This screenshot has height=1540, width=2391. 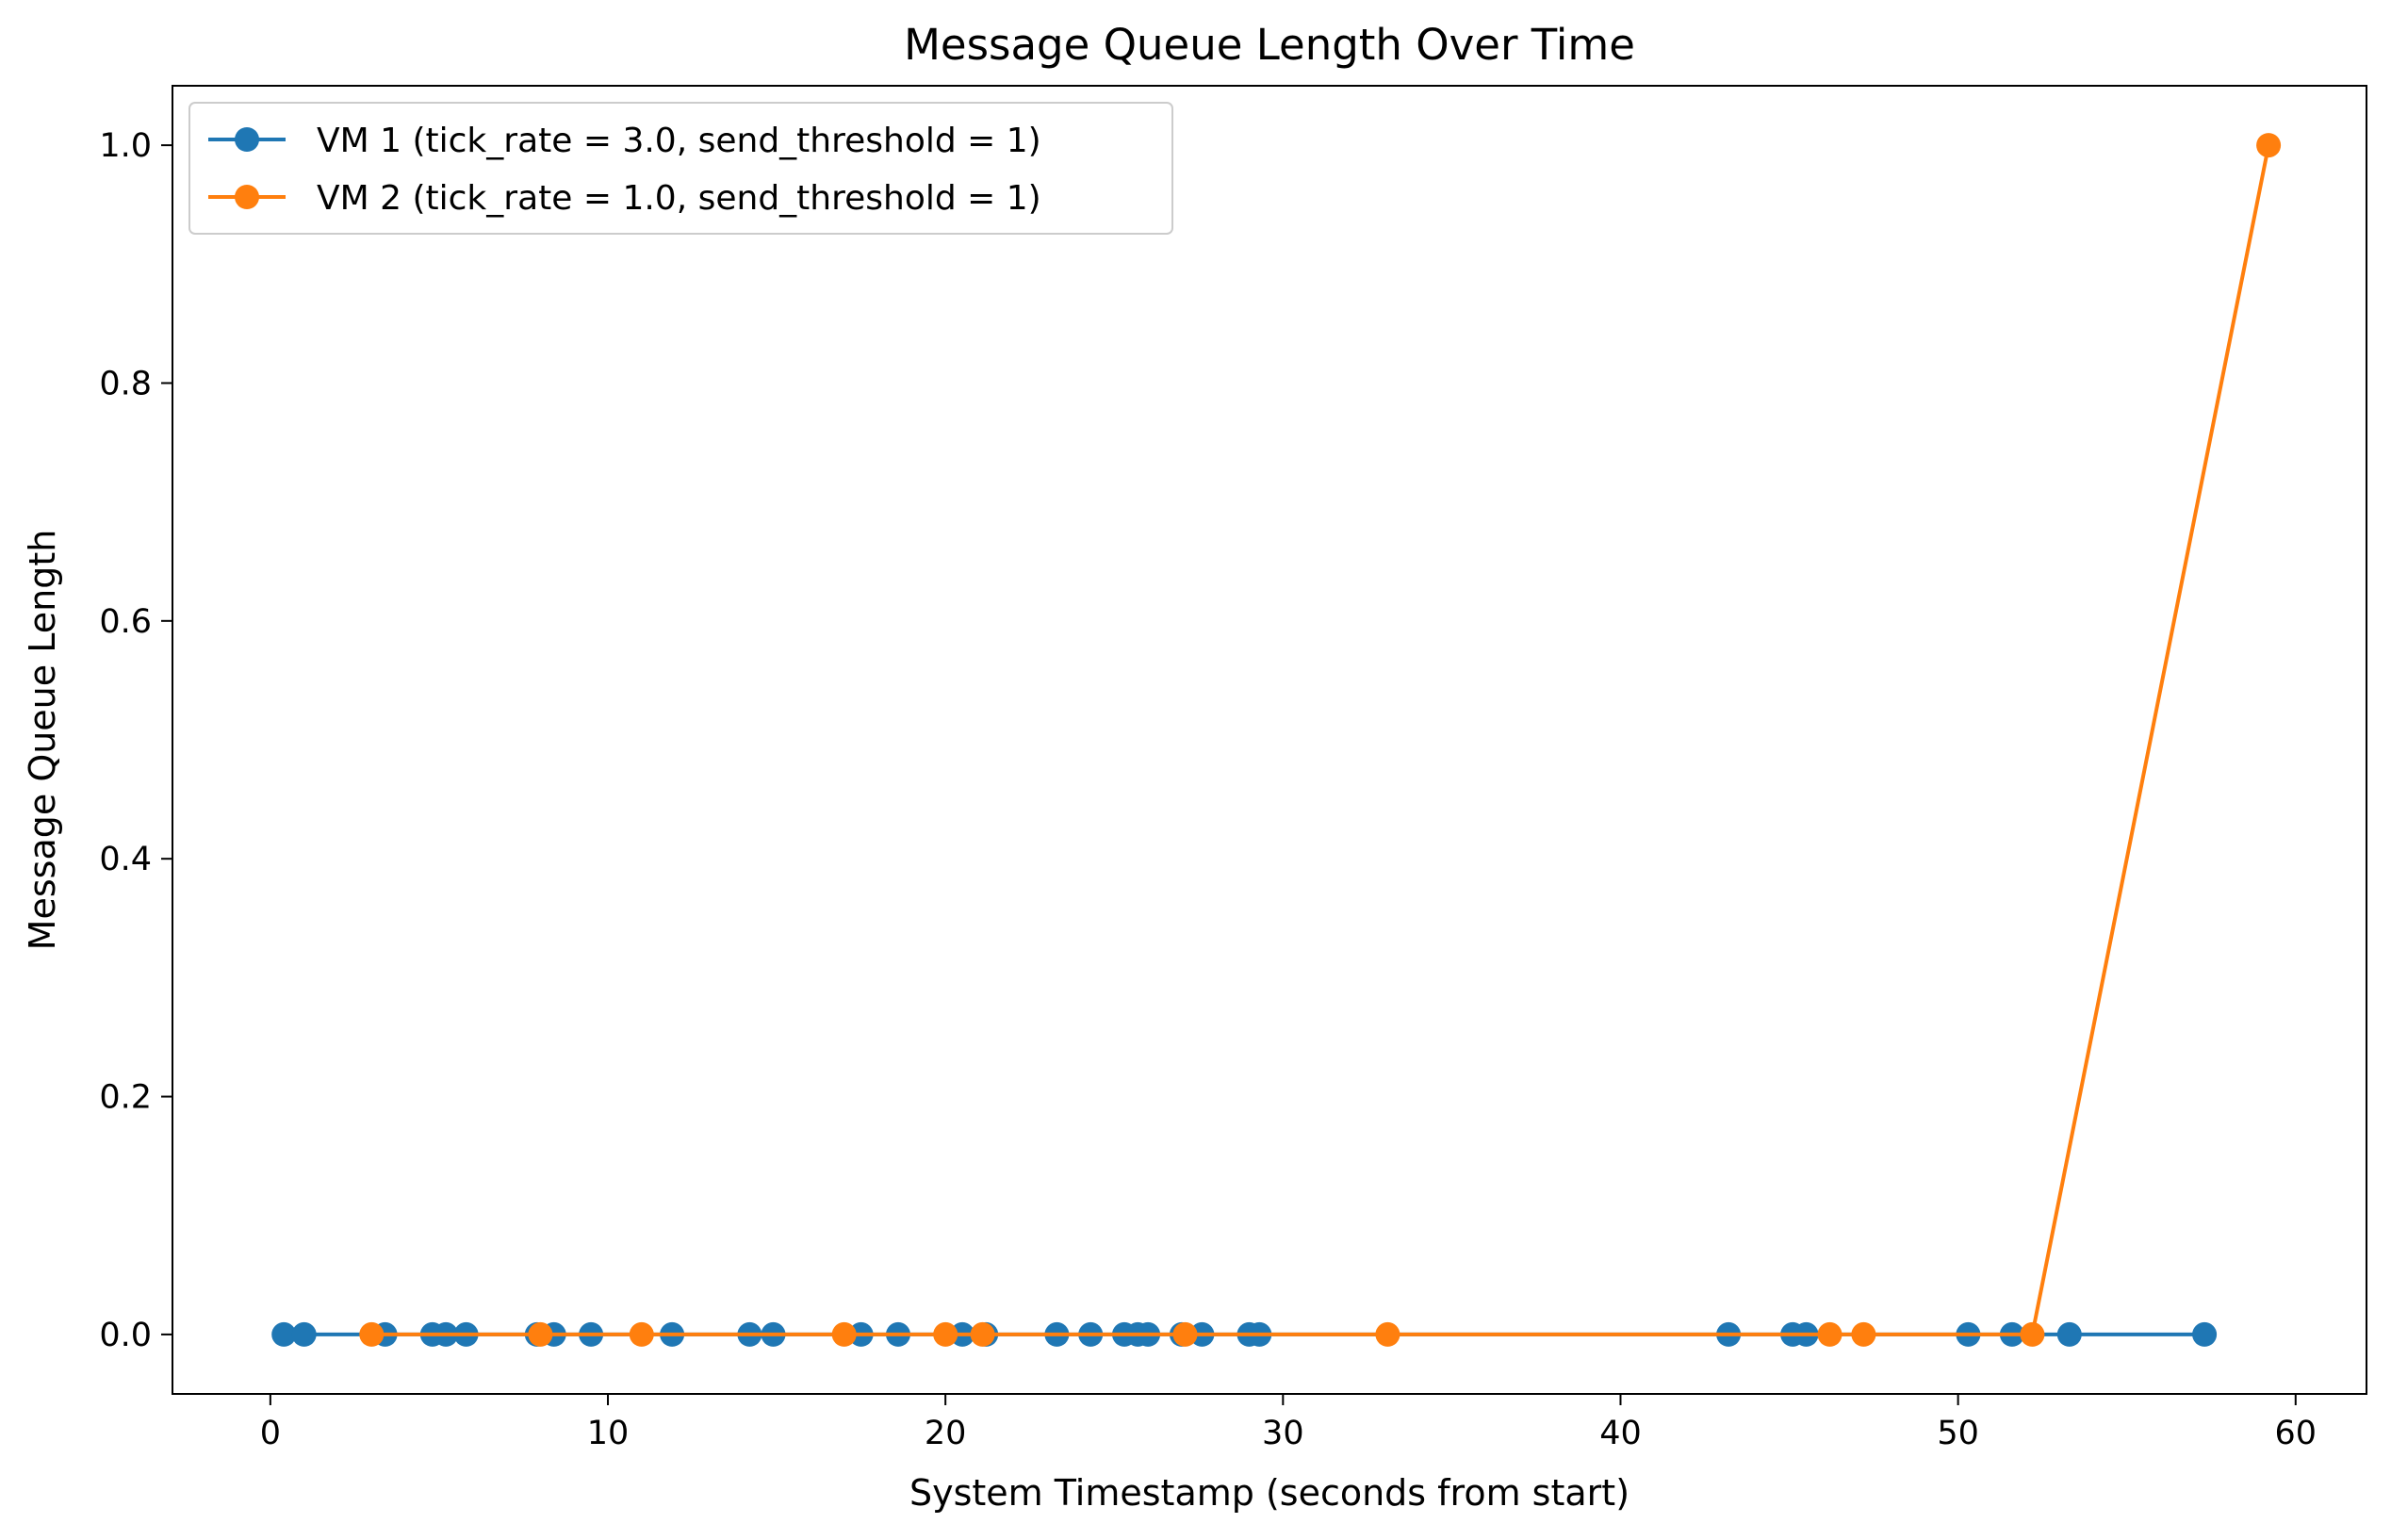 What do you see at coordinates (1269, 1493) in the screenshot?
I see `x-axis-label: System Timestamp (seconds from start)` at bounding box center [1269, 1493].